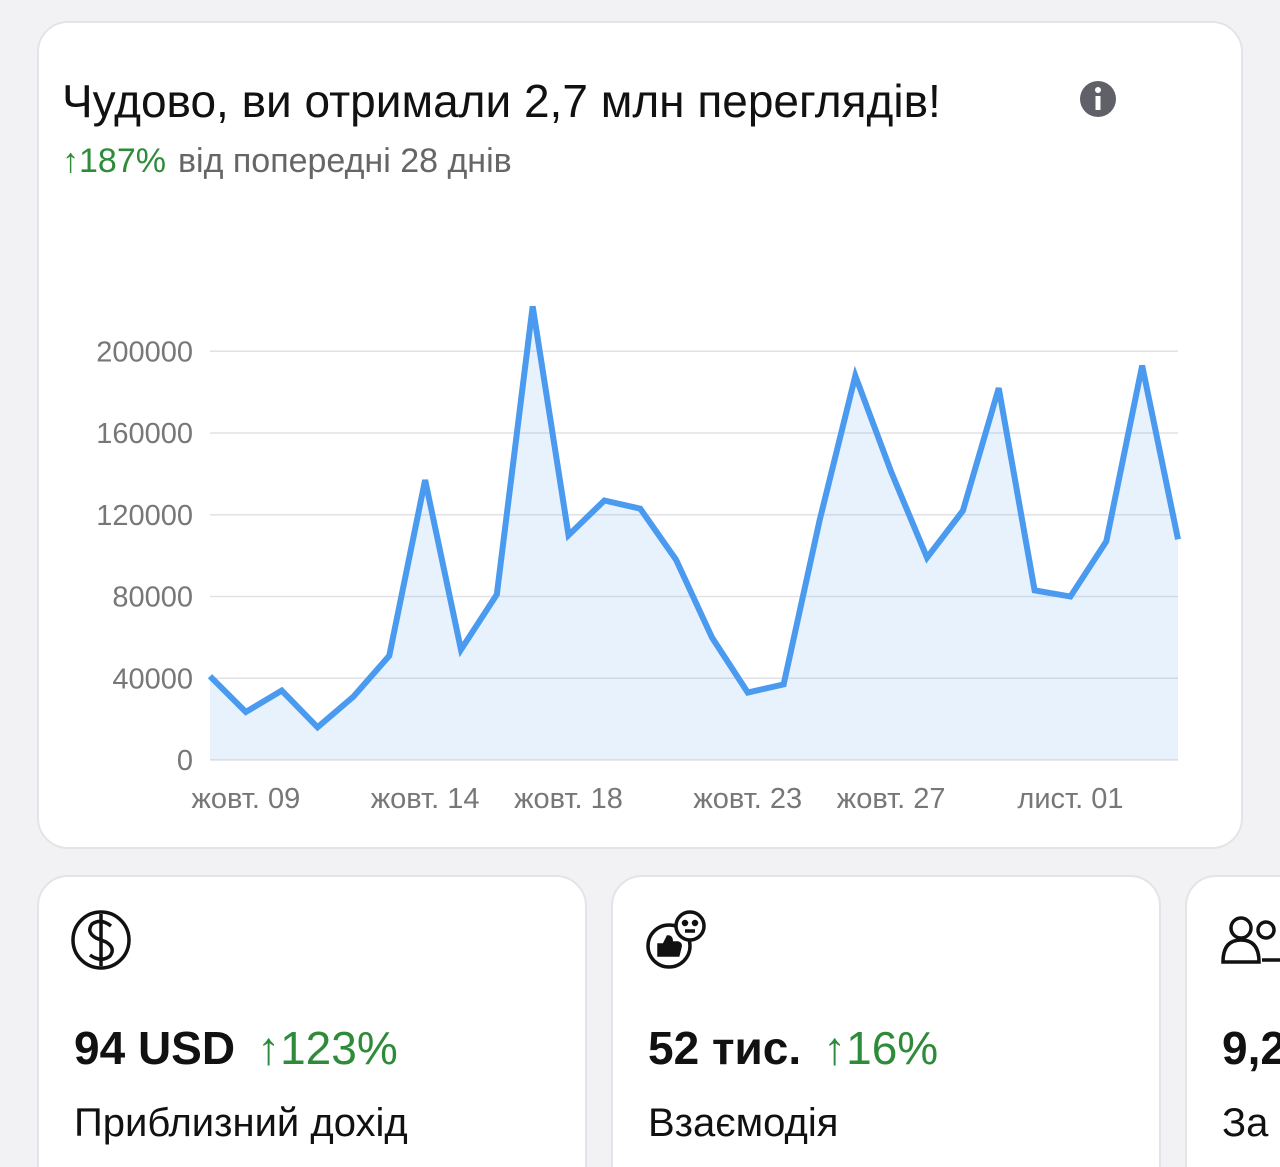 The image size is (1280, 1167). I want to click on card-value: 9,2, so click(1251, 1048).